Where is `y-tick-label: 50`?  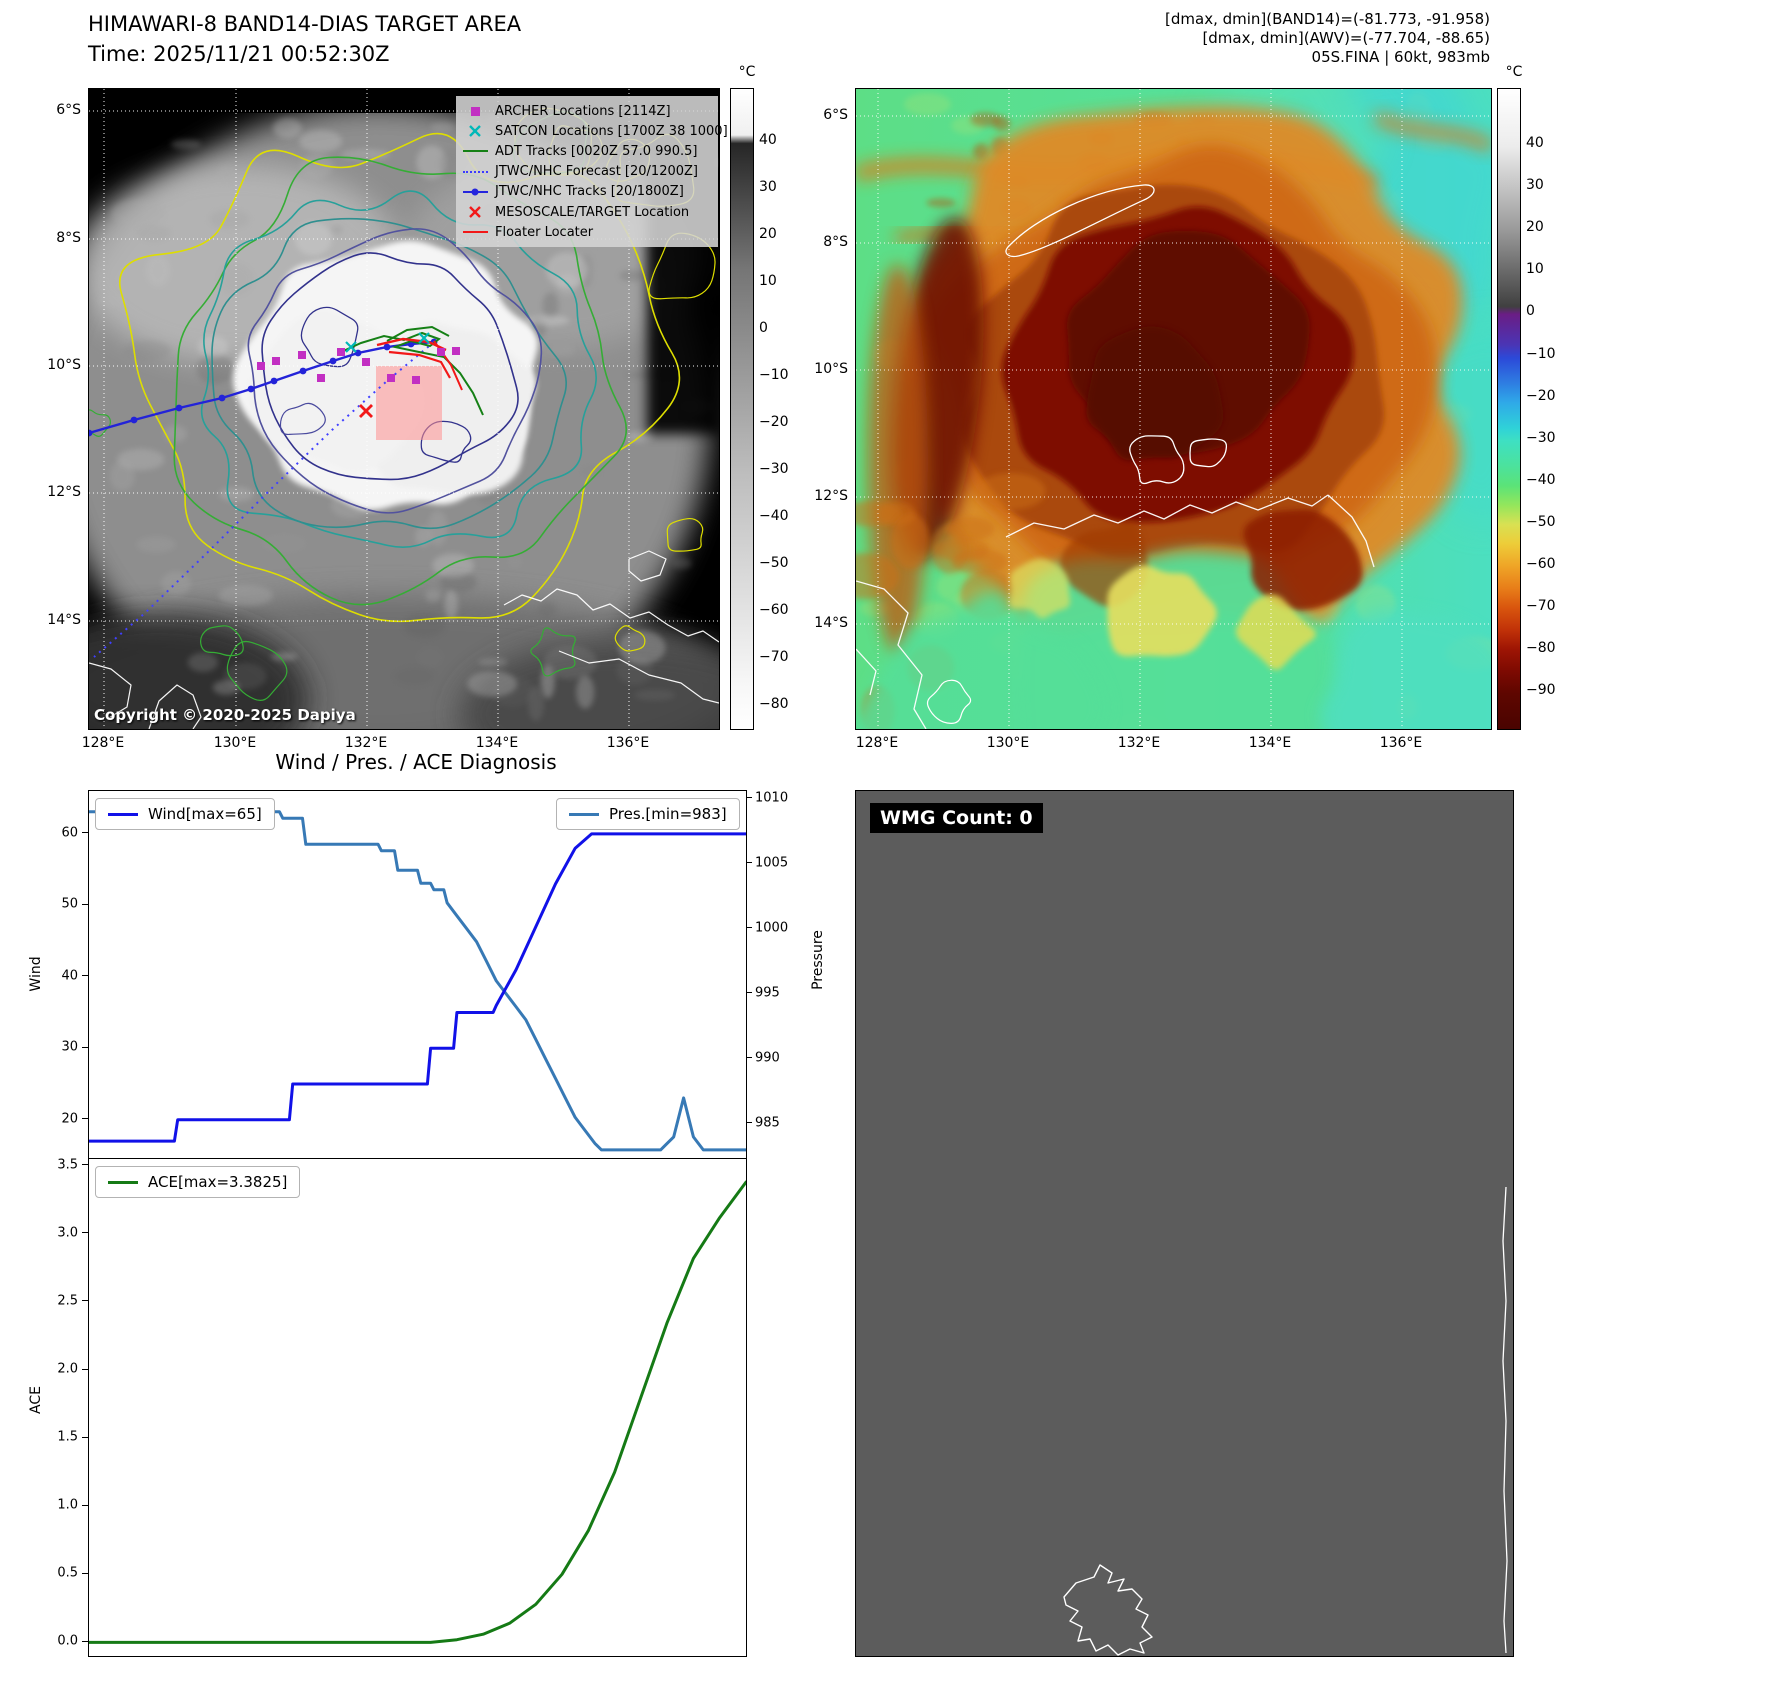 y-tick-label: 50 is located at coordinates (69, 904).